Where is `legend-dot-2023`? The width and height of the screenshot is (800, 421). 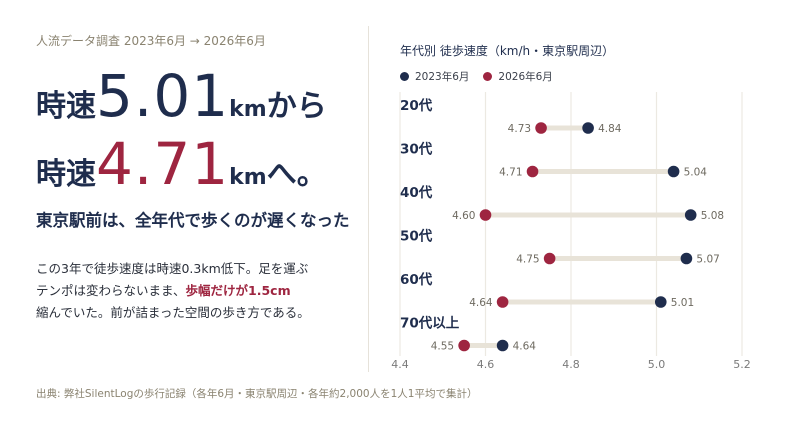 legend-dot-2023 is located at coordinates (404, 76).